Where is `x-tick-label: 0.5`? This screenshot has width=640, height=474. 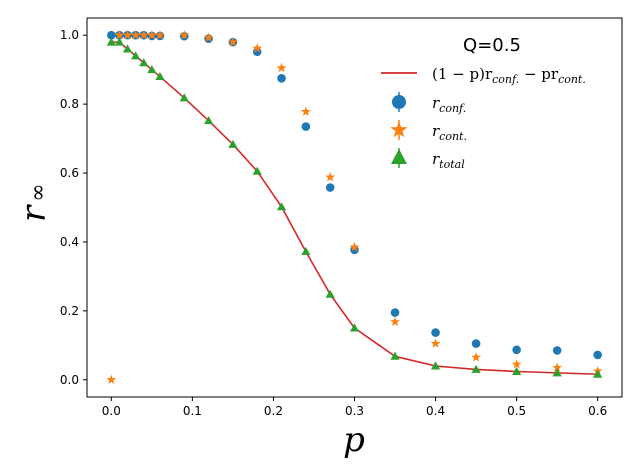 x-tick-label: 0.5 is located at coordinates (516, 411).